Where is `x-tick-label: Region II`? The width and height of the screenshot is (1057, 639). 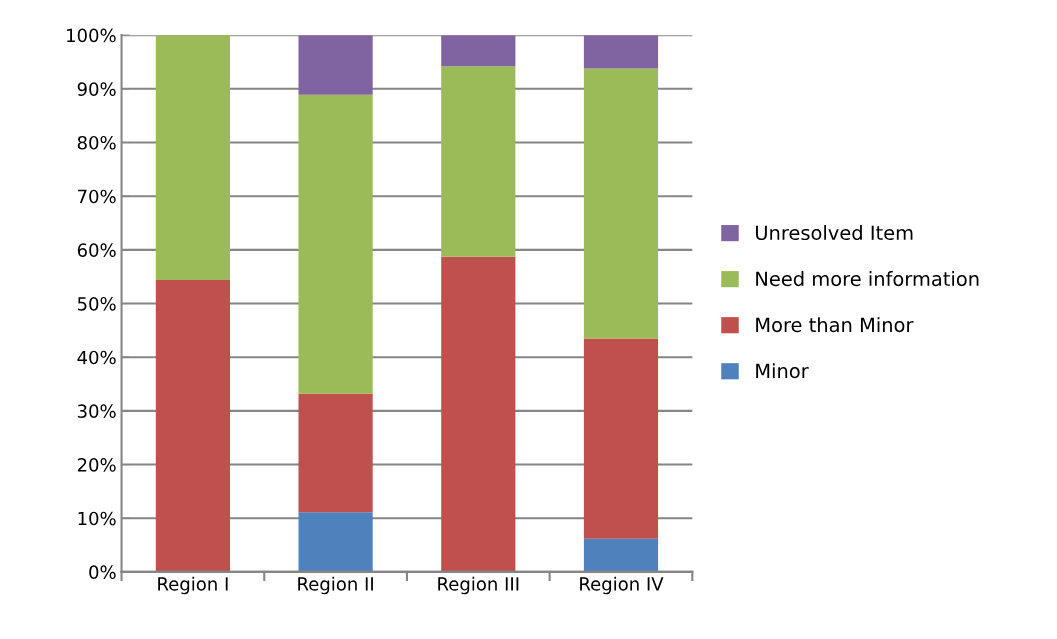 x-tick-label: Region II is located at coordinates (335, 585).